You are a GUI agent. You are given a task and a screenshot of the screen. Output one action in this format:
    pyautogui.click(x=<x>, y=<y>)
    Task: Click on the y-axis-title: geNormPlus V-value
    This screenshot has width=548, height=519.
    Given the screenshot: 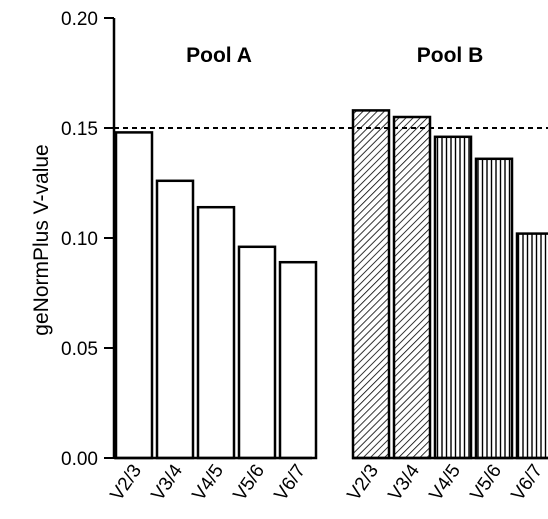 What is the action you would take?
    pyautogui.click(x=41, y=239)
    